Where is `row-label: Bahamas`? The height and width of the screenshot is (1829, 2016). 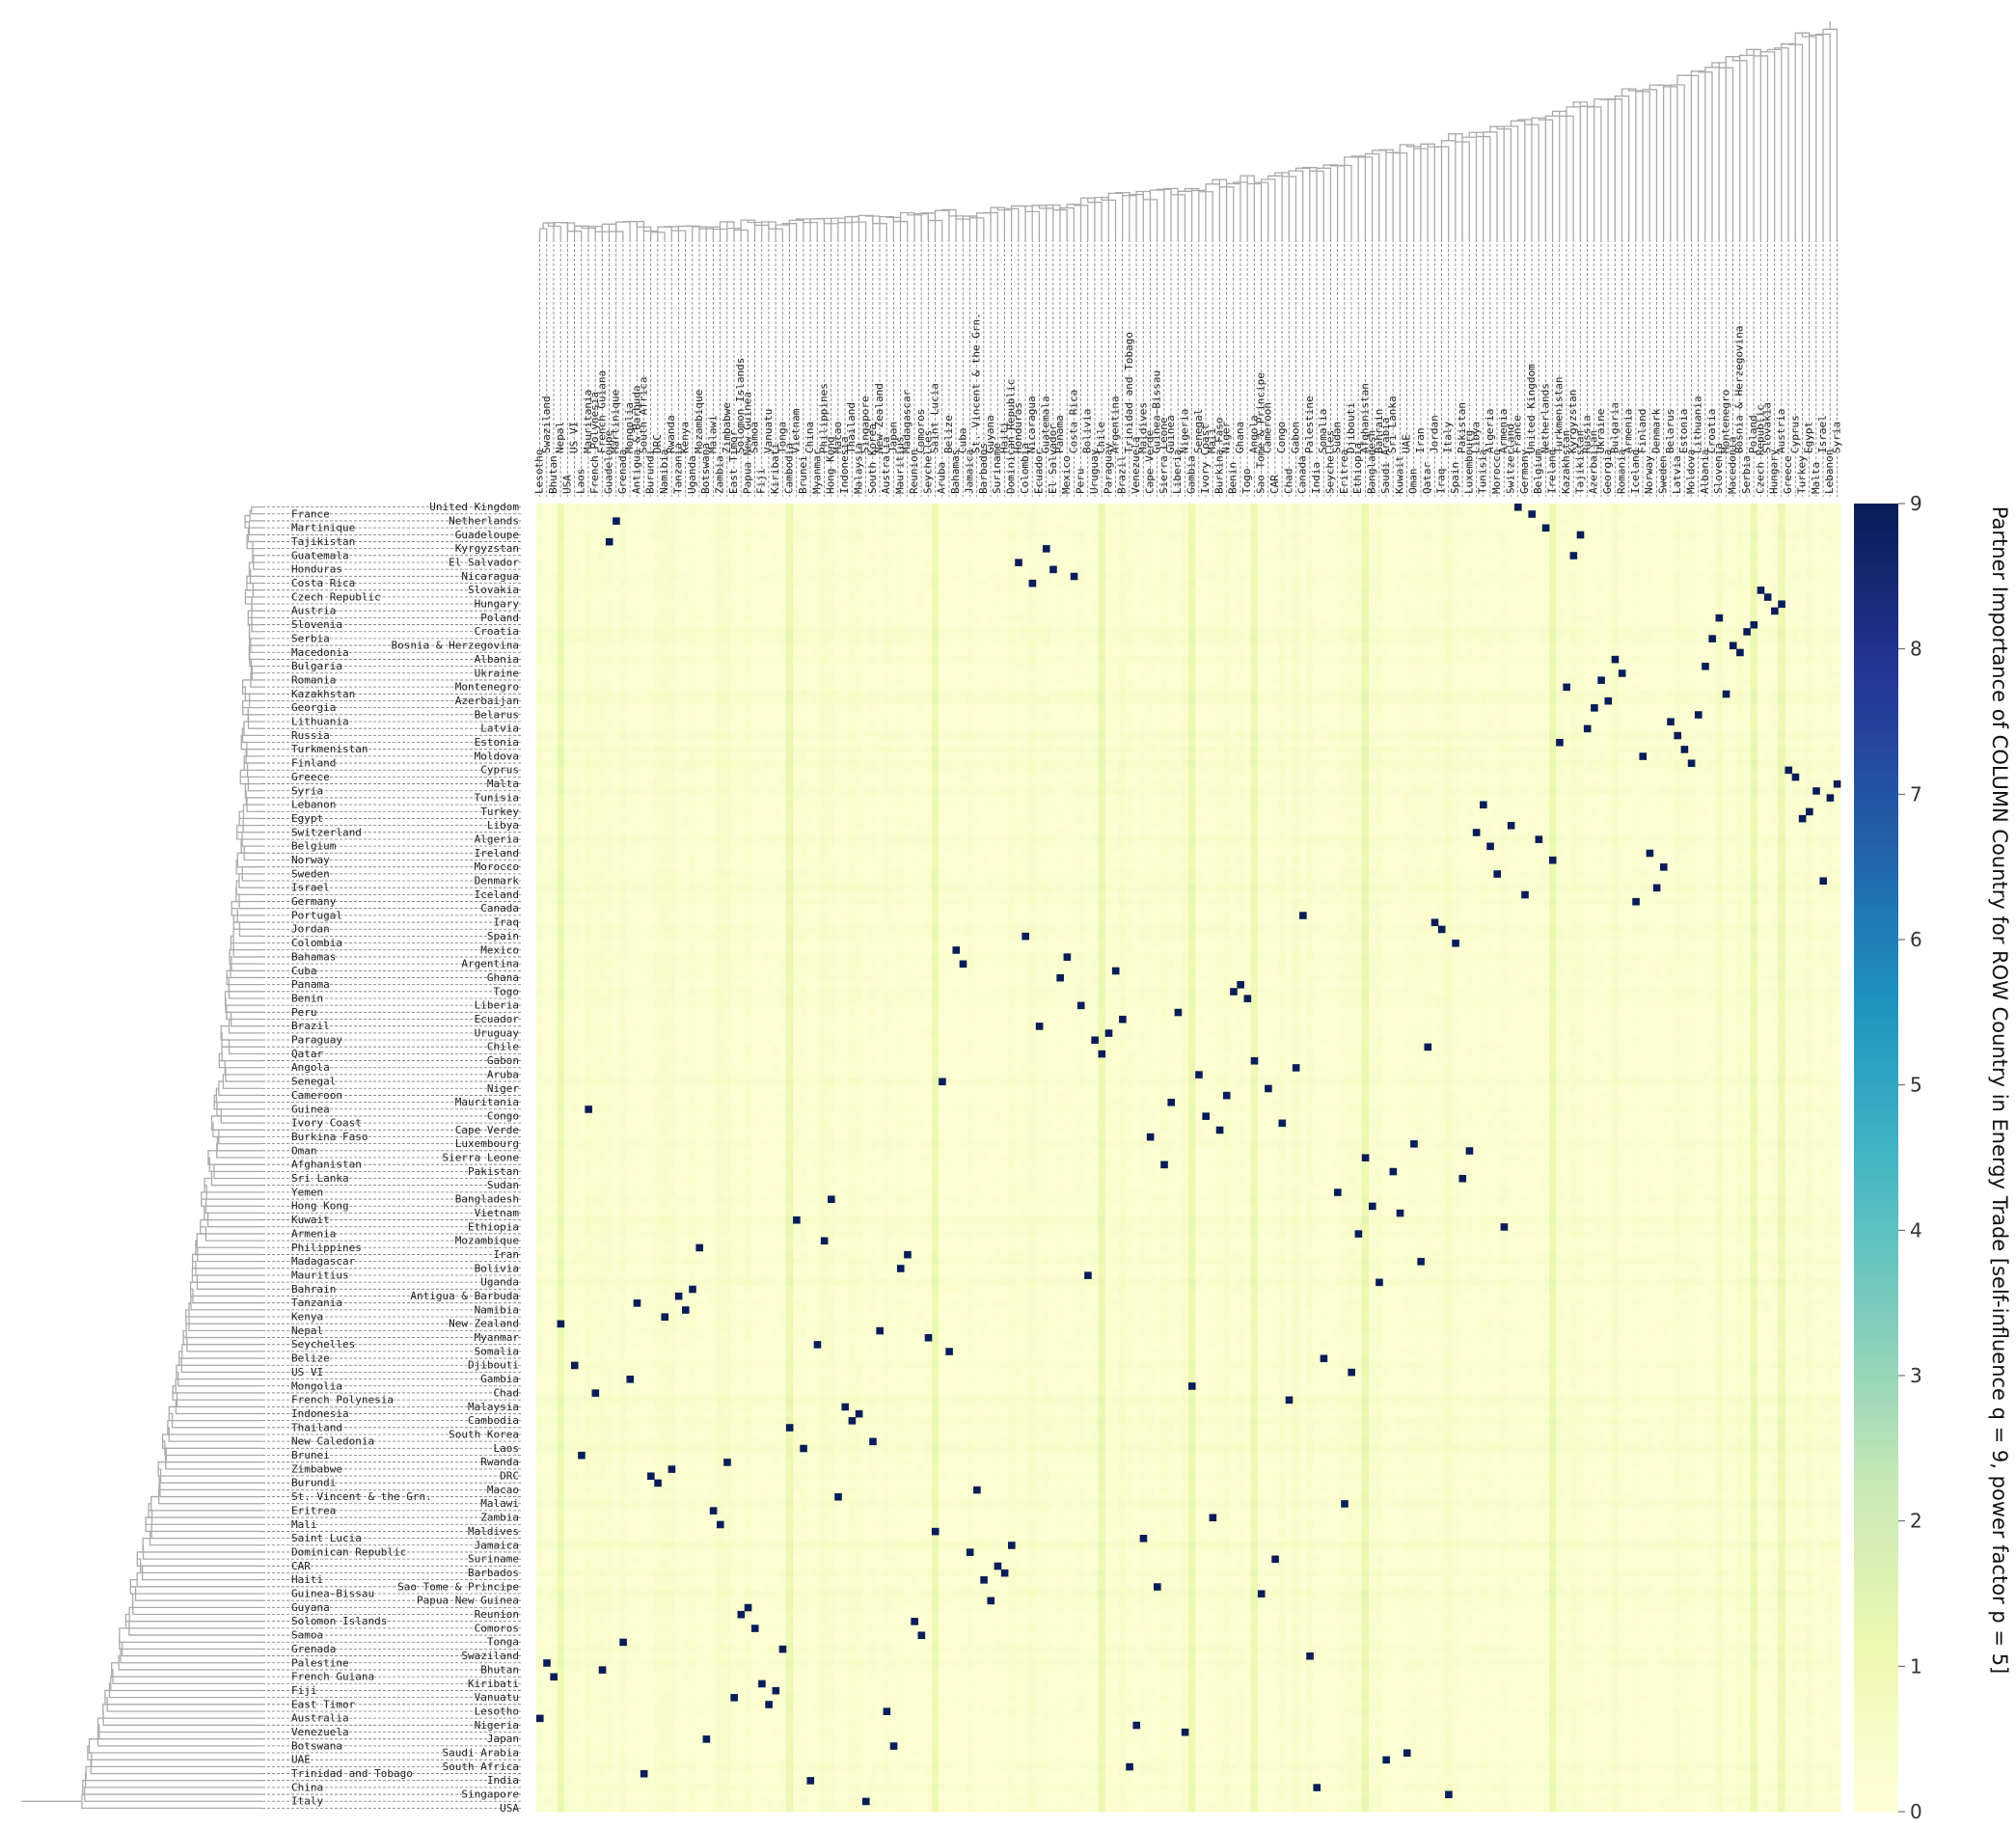
row-label: Bahamas is located at coordinates (313, 956).